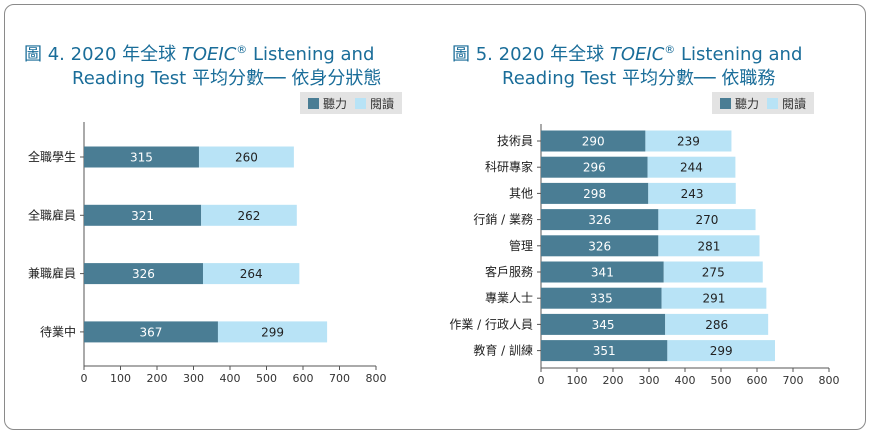 This screenshot has height=435, width=872. What do you see at coordinates (141, 158) in the screenshot?
I see `data-label: 315` at bounding box center [141, 158].